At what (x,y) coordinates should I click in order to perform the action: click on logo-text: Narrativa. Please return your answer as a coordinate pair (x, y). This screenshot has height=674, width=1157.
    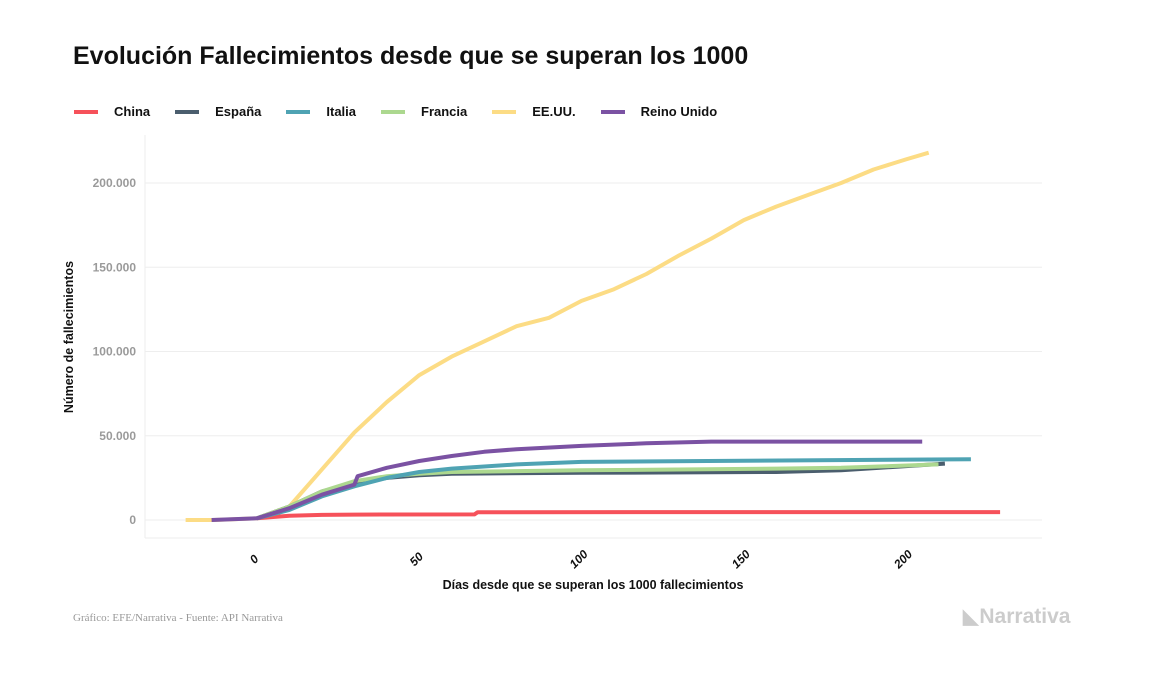
    Looking at the image, I should click on (1025, 616).